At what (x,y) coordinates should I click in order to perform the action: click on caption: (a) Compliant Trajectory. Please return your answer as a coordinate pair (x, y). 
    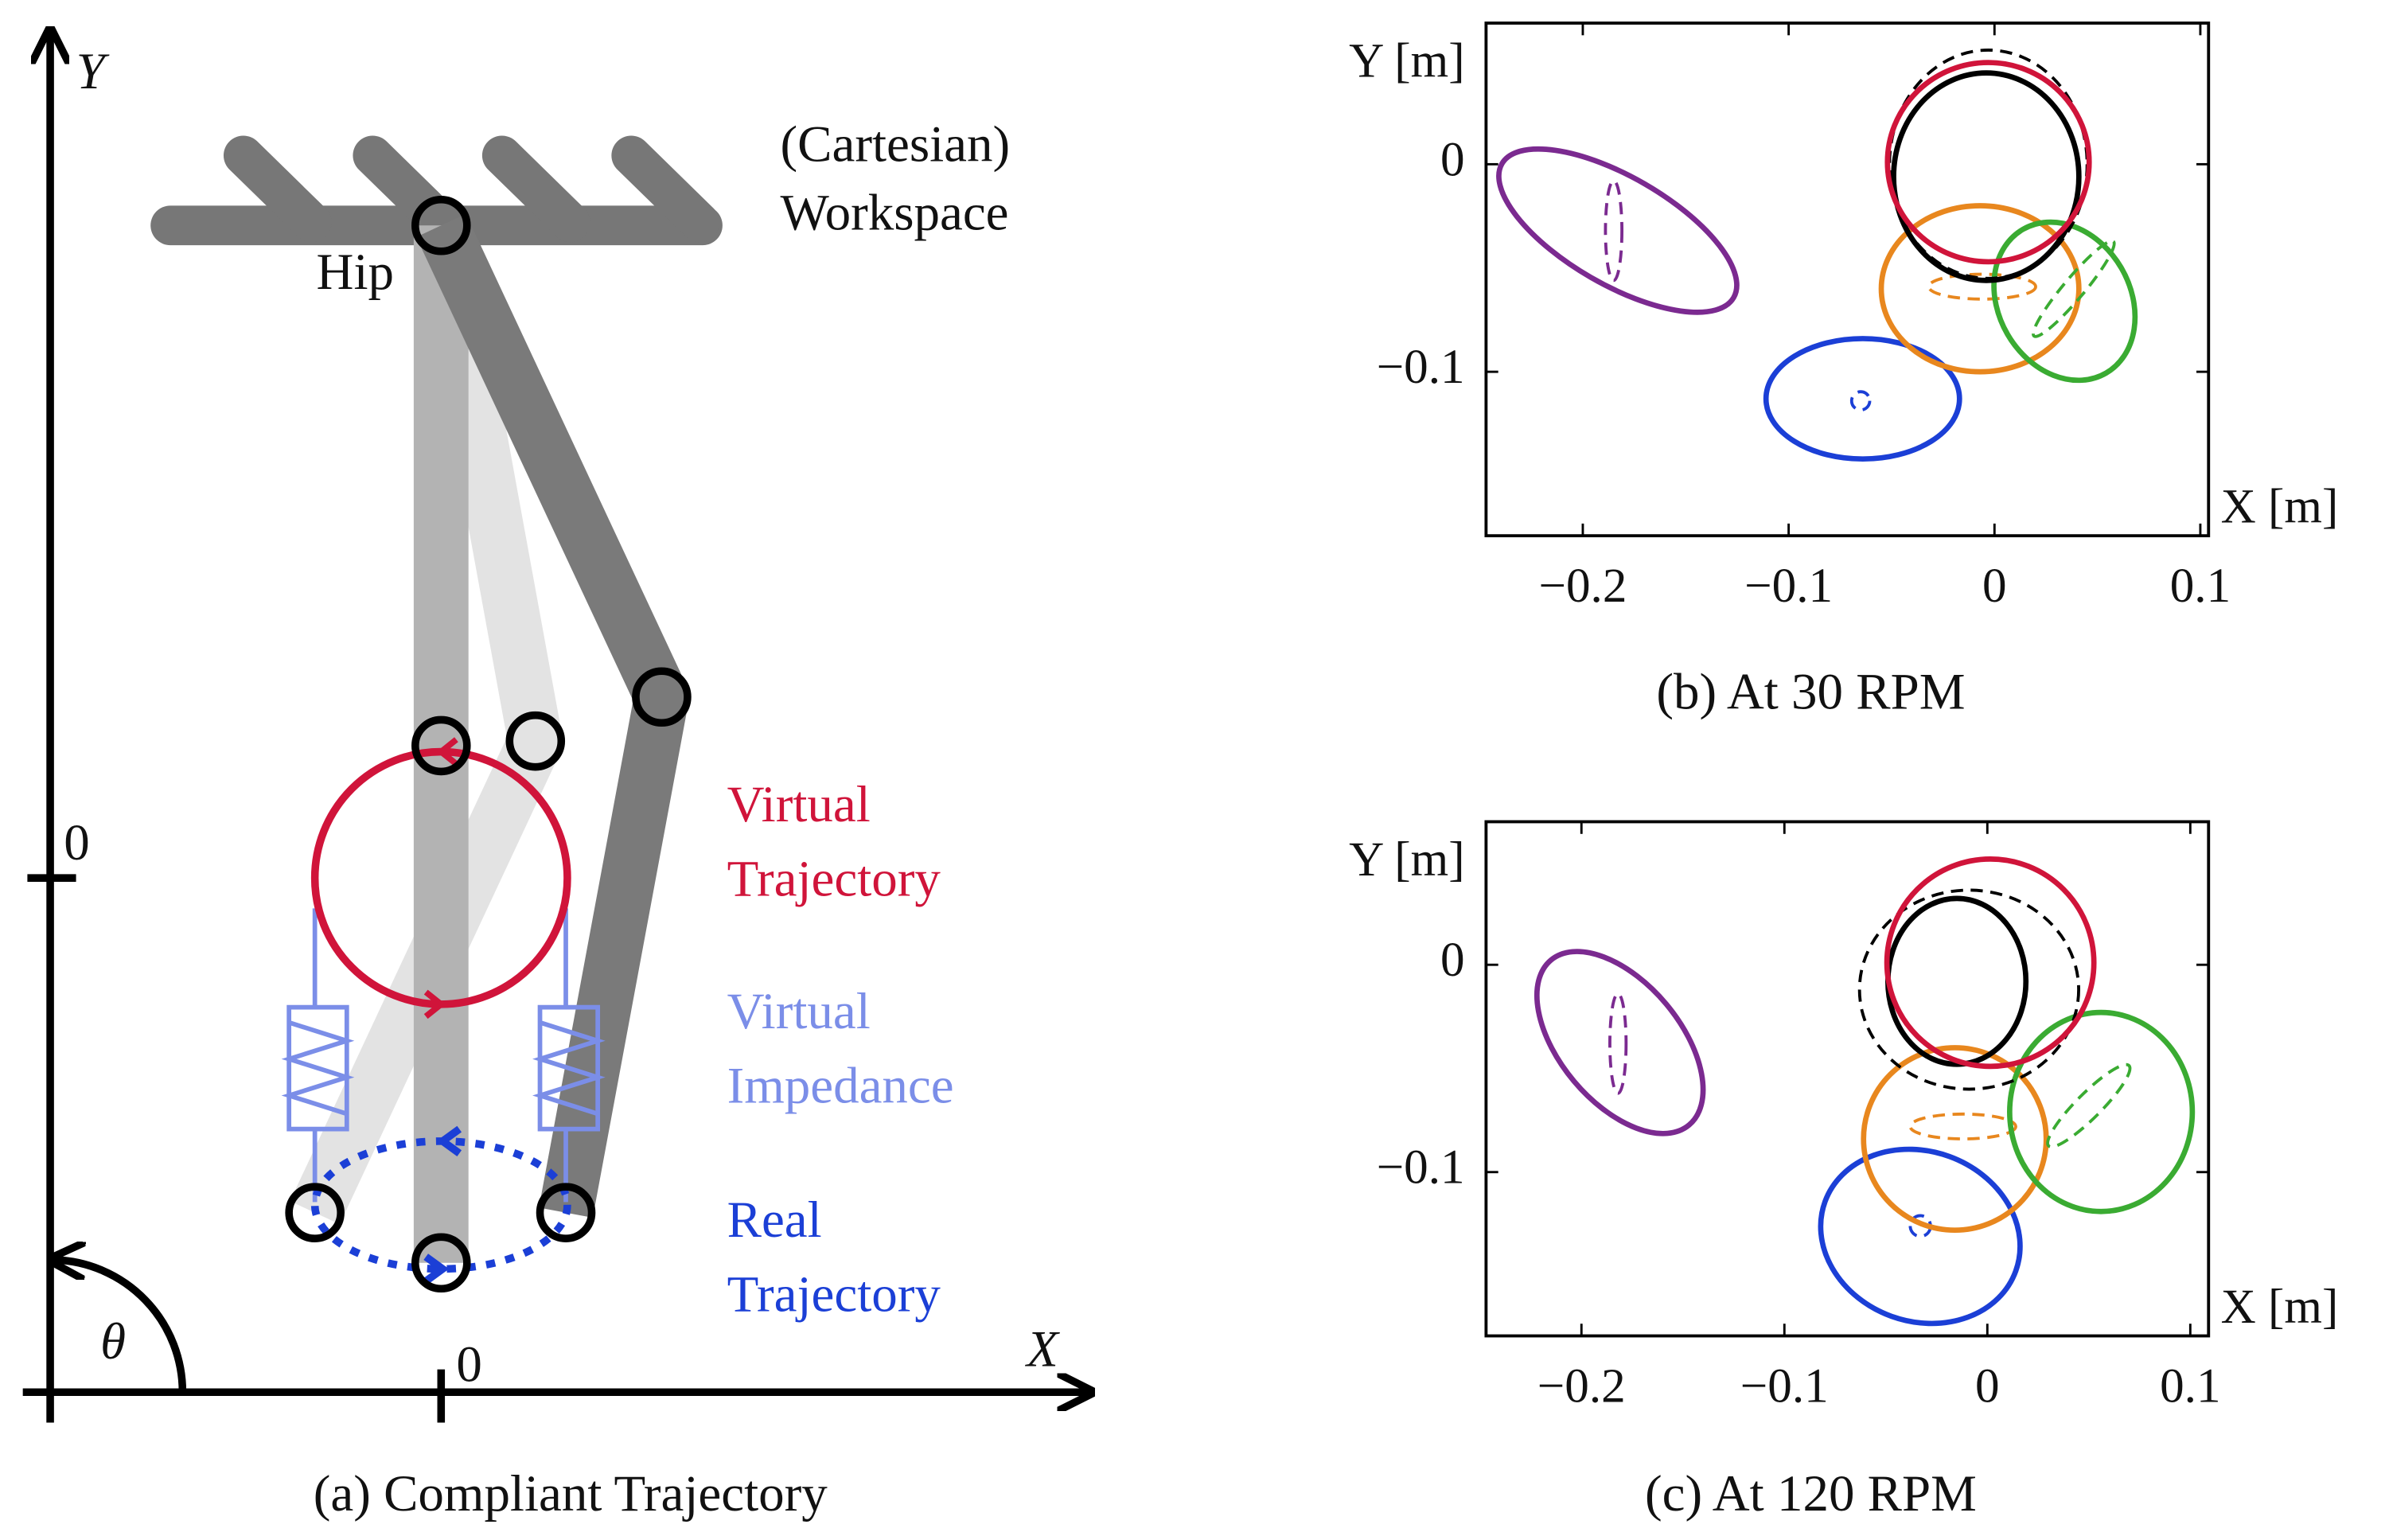
    Looking at the image, I should click on (571, 1494).